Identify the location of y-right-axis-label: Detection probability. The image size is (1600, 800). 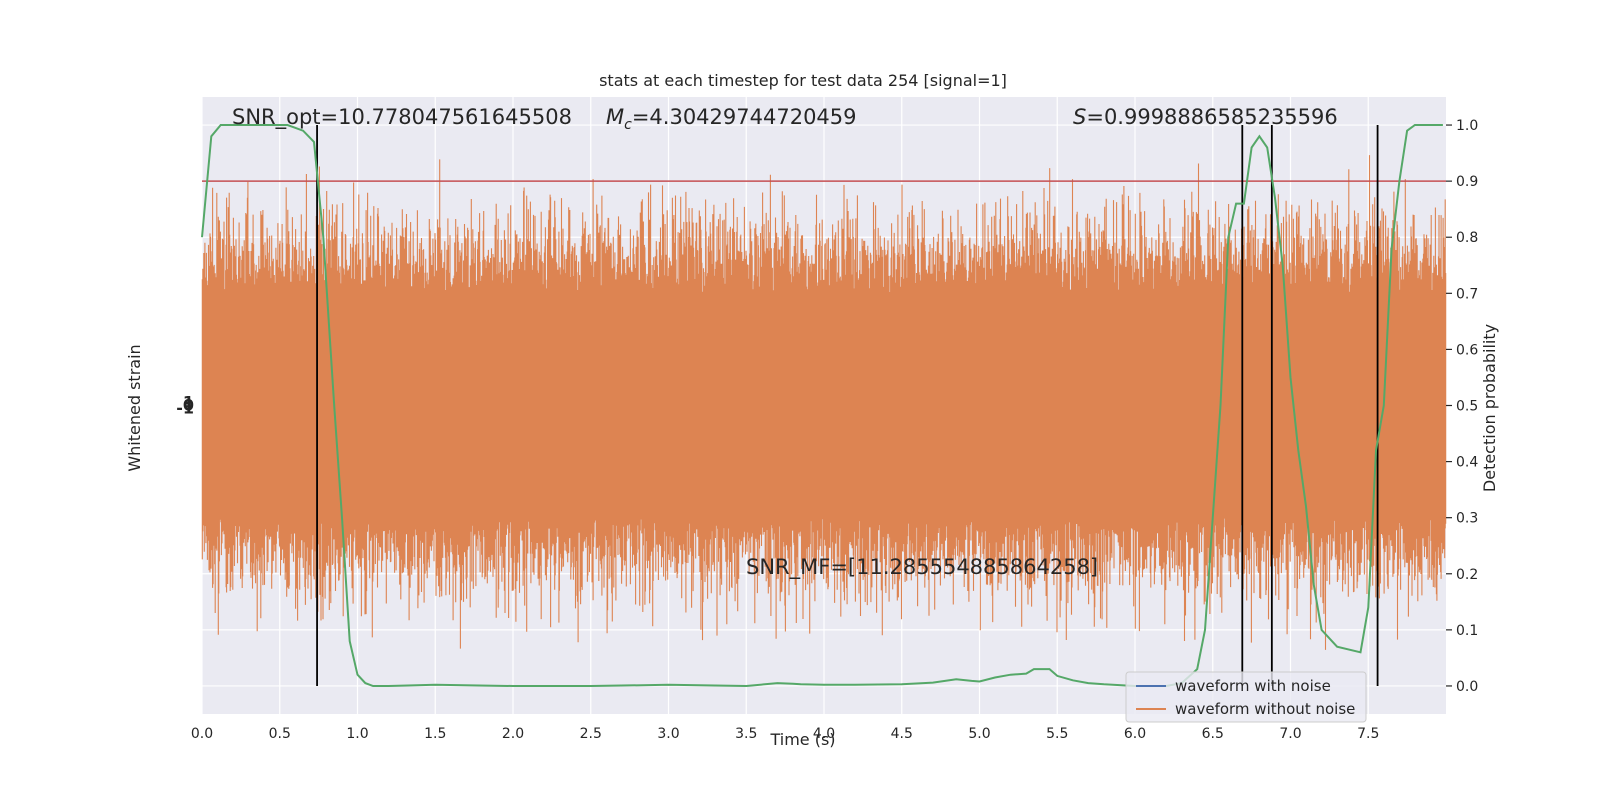
(1489, 408).